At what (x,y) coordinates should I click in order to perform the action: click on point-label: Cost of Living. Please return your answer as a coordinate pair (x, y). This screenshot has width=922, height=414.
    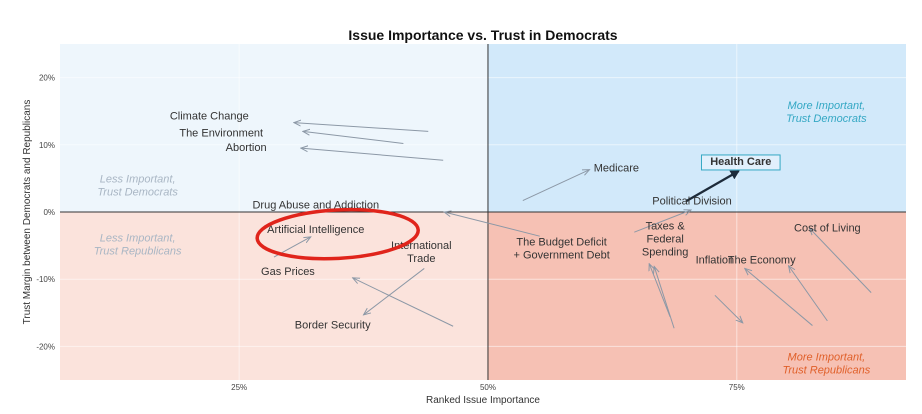
    Looking at the image, I should click on (827, 228).